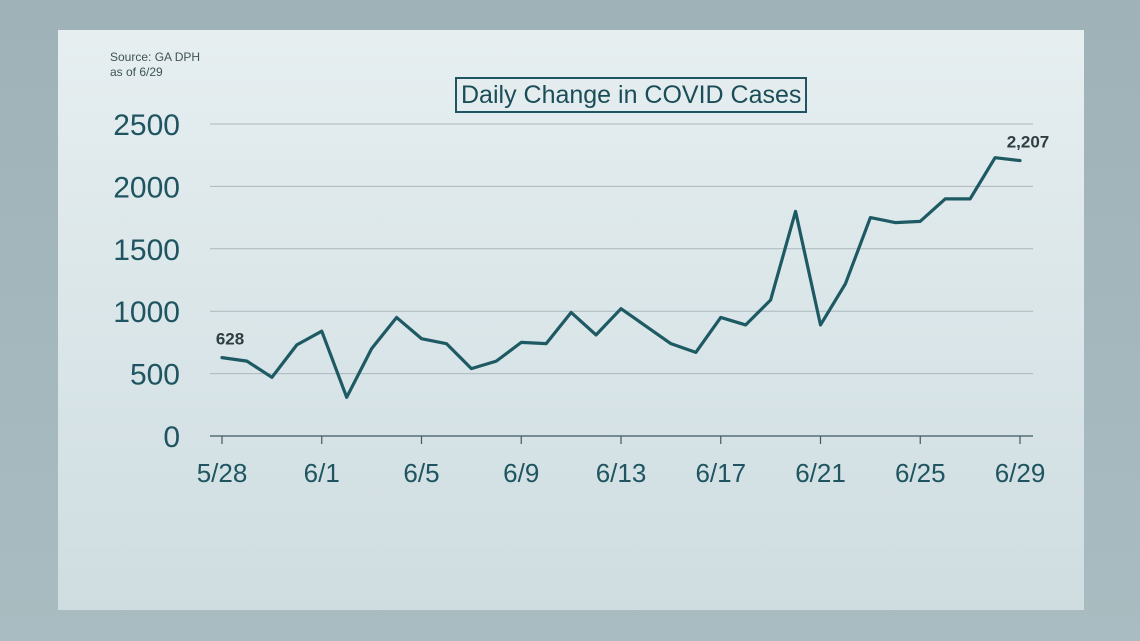 This screenshot has height=641, width=1140. I want to click on y-tick-label: 1500, so click(146, 250).